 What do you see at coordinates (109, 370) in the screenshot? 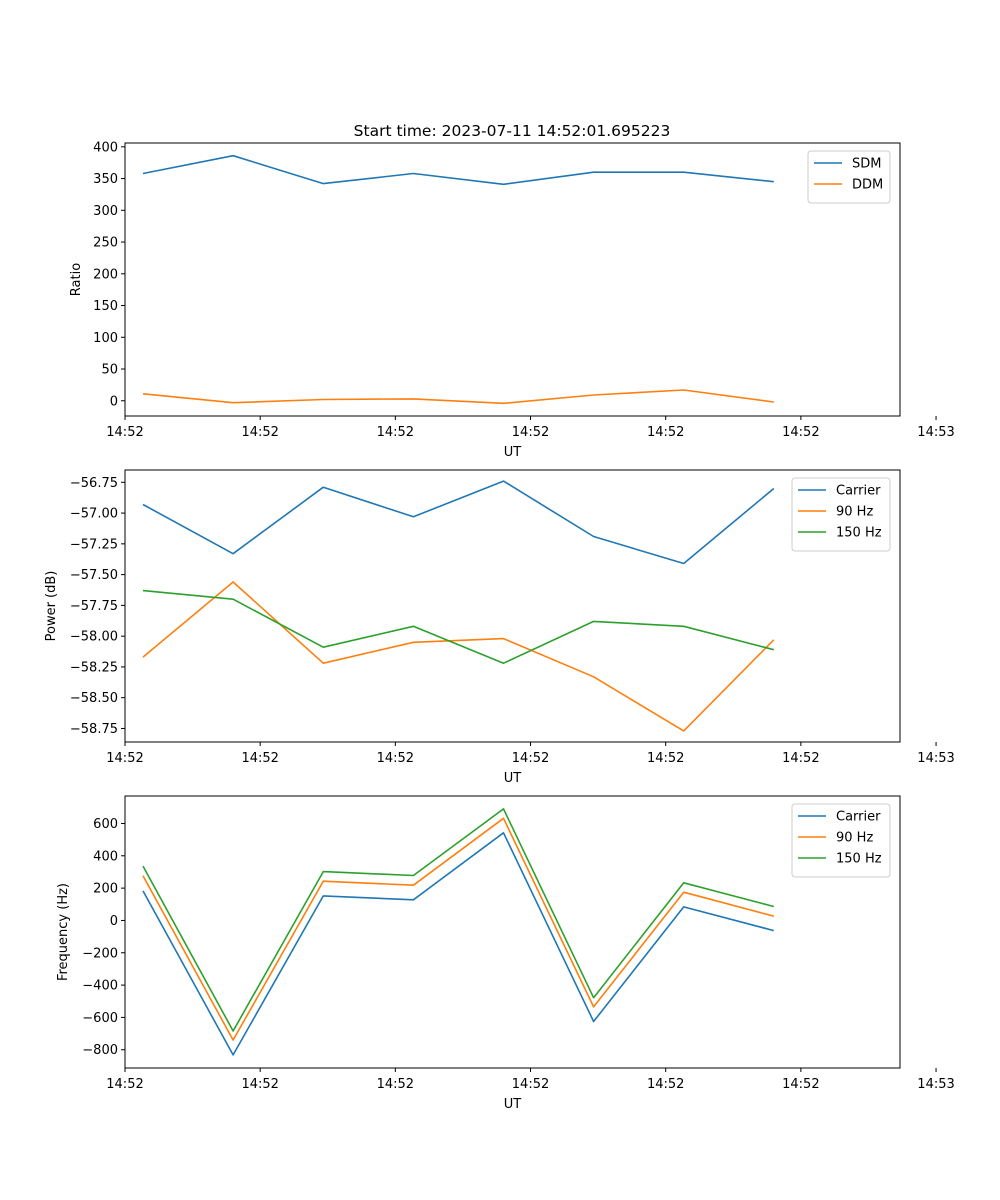
I see `y-tick-label: 50` at bounding box center [109, 370].